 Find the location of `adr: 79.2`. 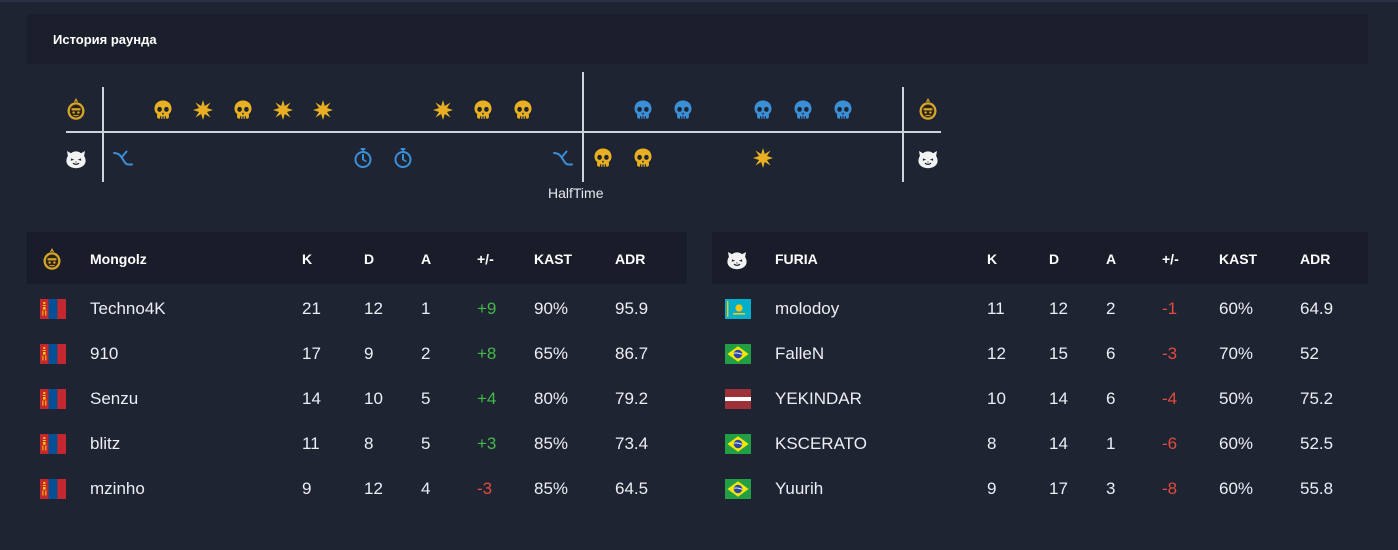

adr: 79.2 is located at coordinates (632, 398).